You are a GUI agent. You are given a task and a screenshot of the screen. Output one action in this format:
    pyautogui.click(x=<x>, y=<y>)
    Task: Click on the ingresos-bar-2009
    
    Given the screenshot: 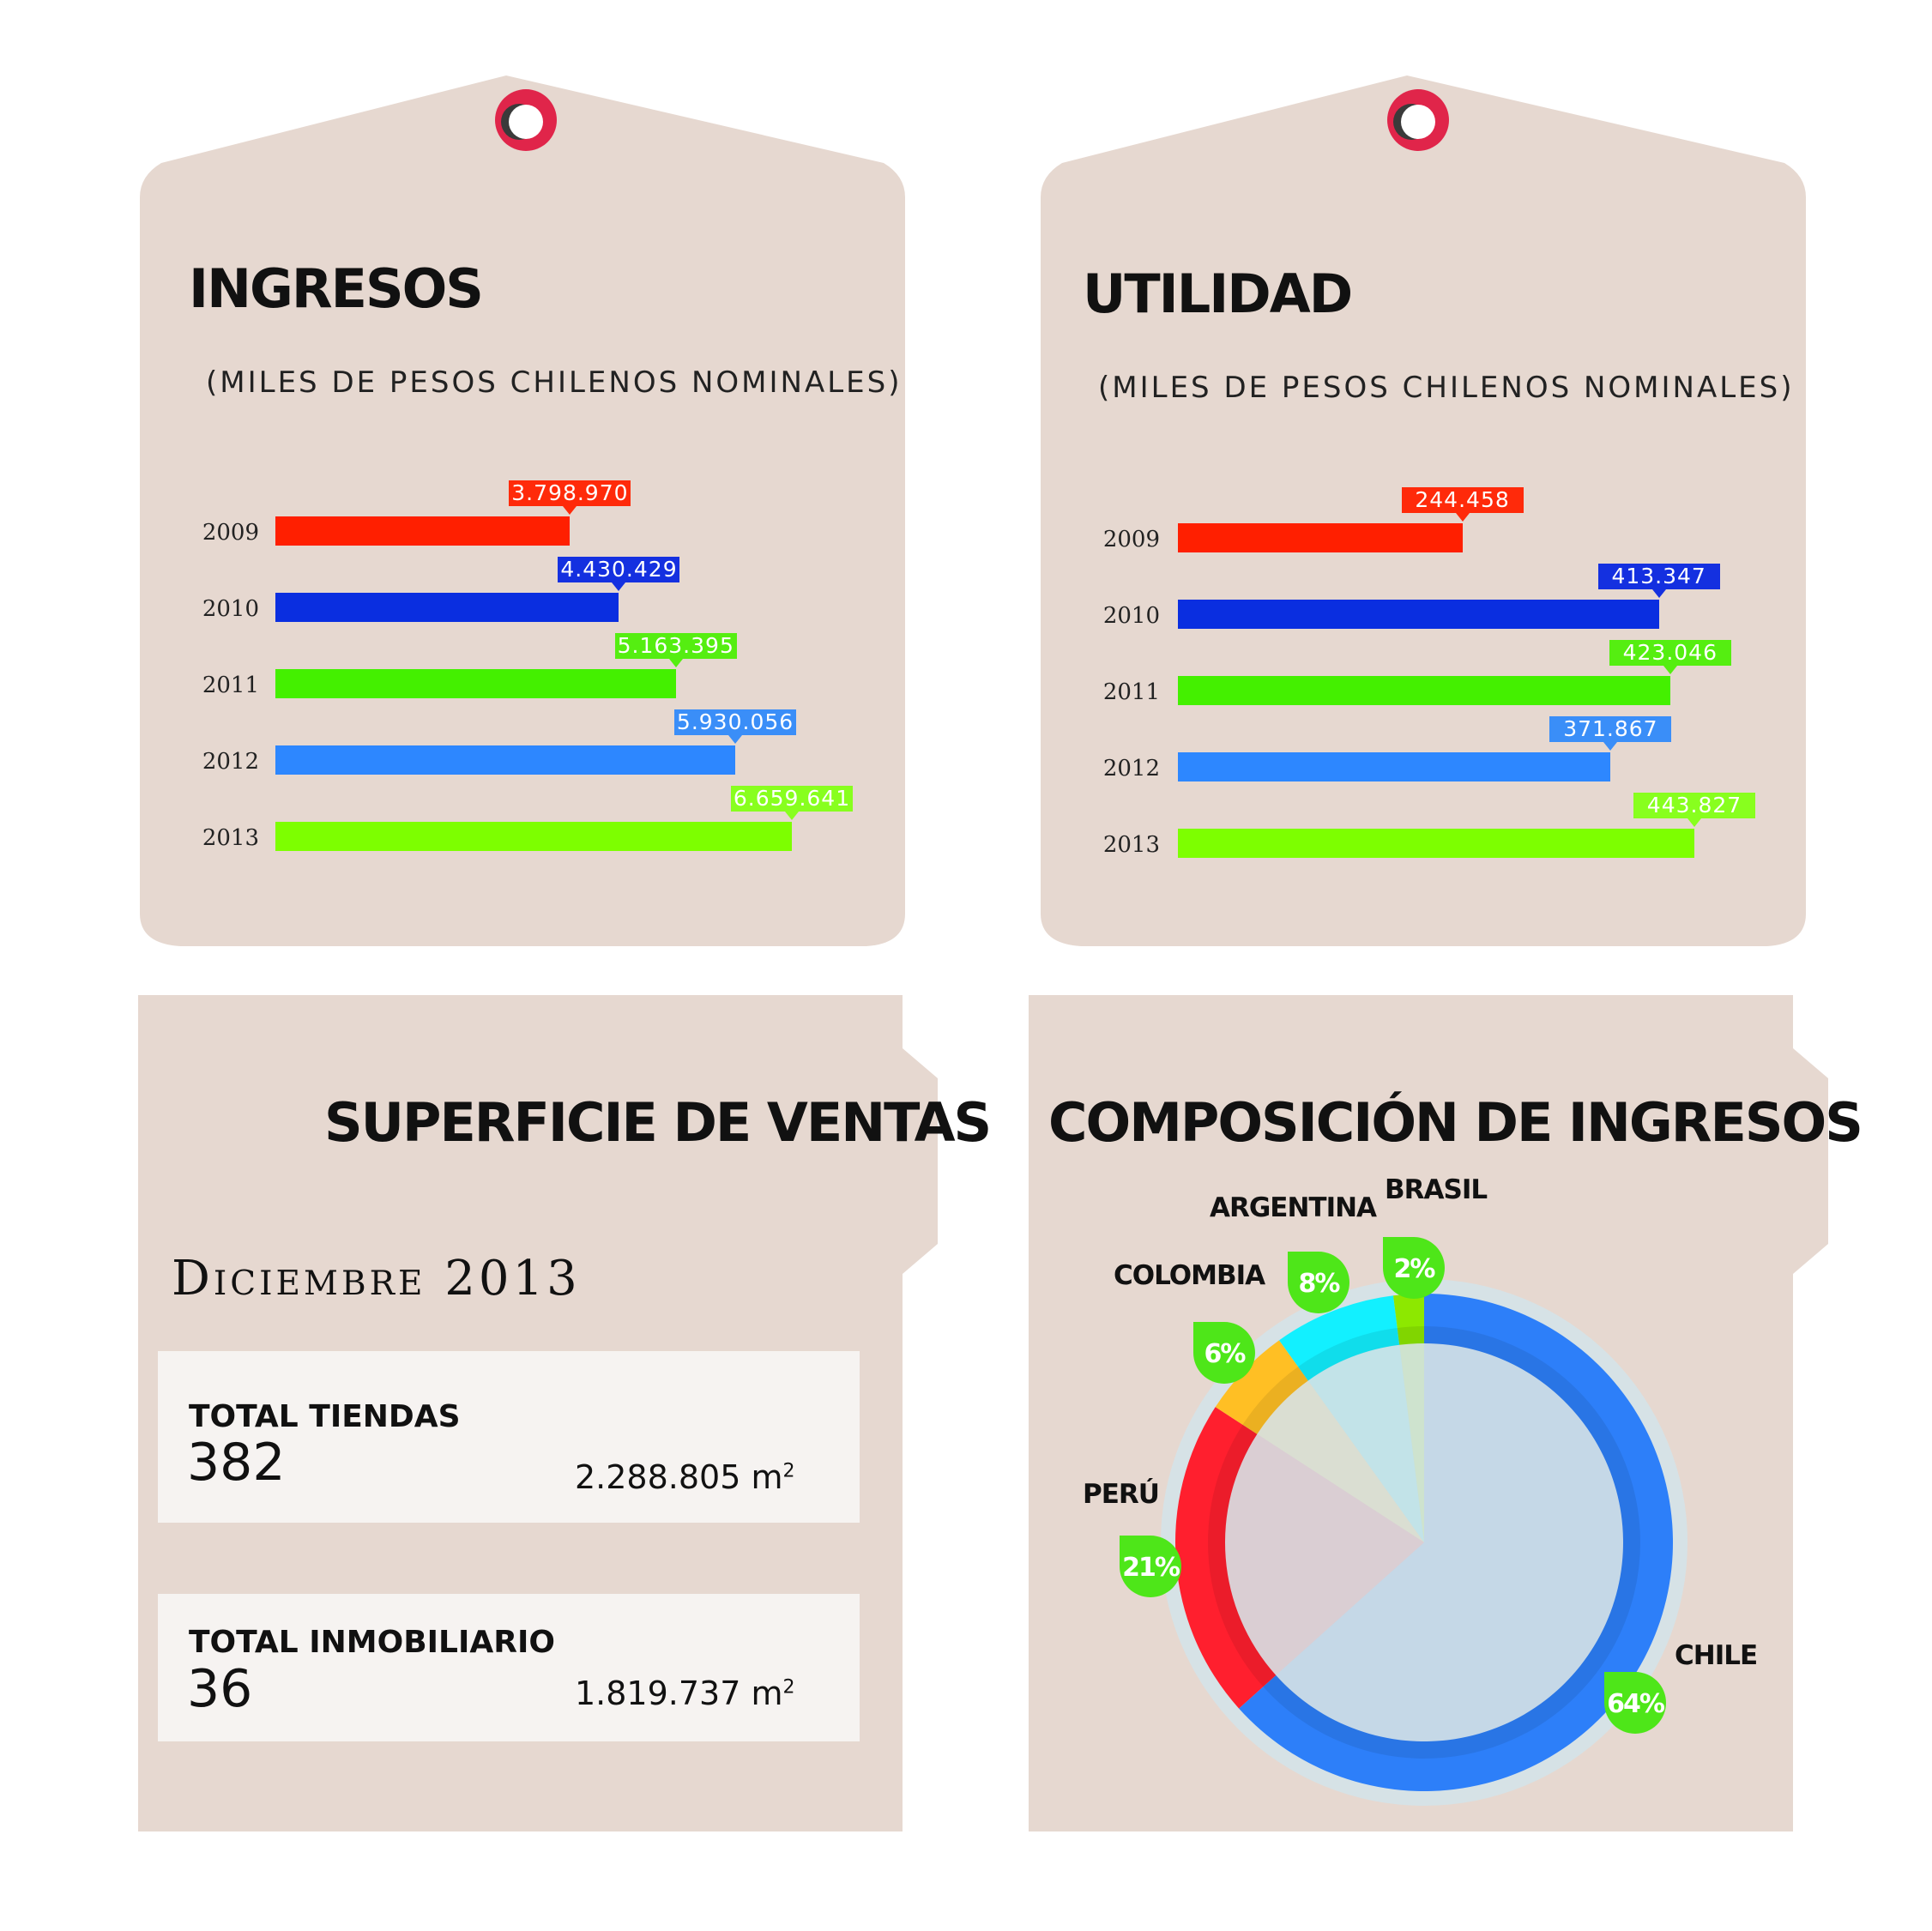 What is the action you would take?
    pyautogui.click(x=423, y=531)
    